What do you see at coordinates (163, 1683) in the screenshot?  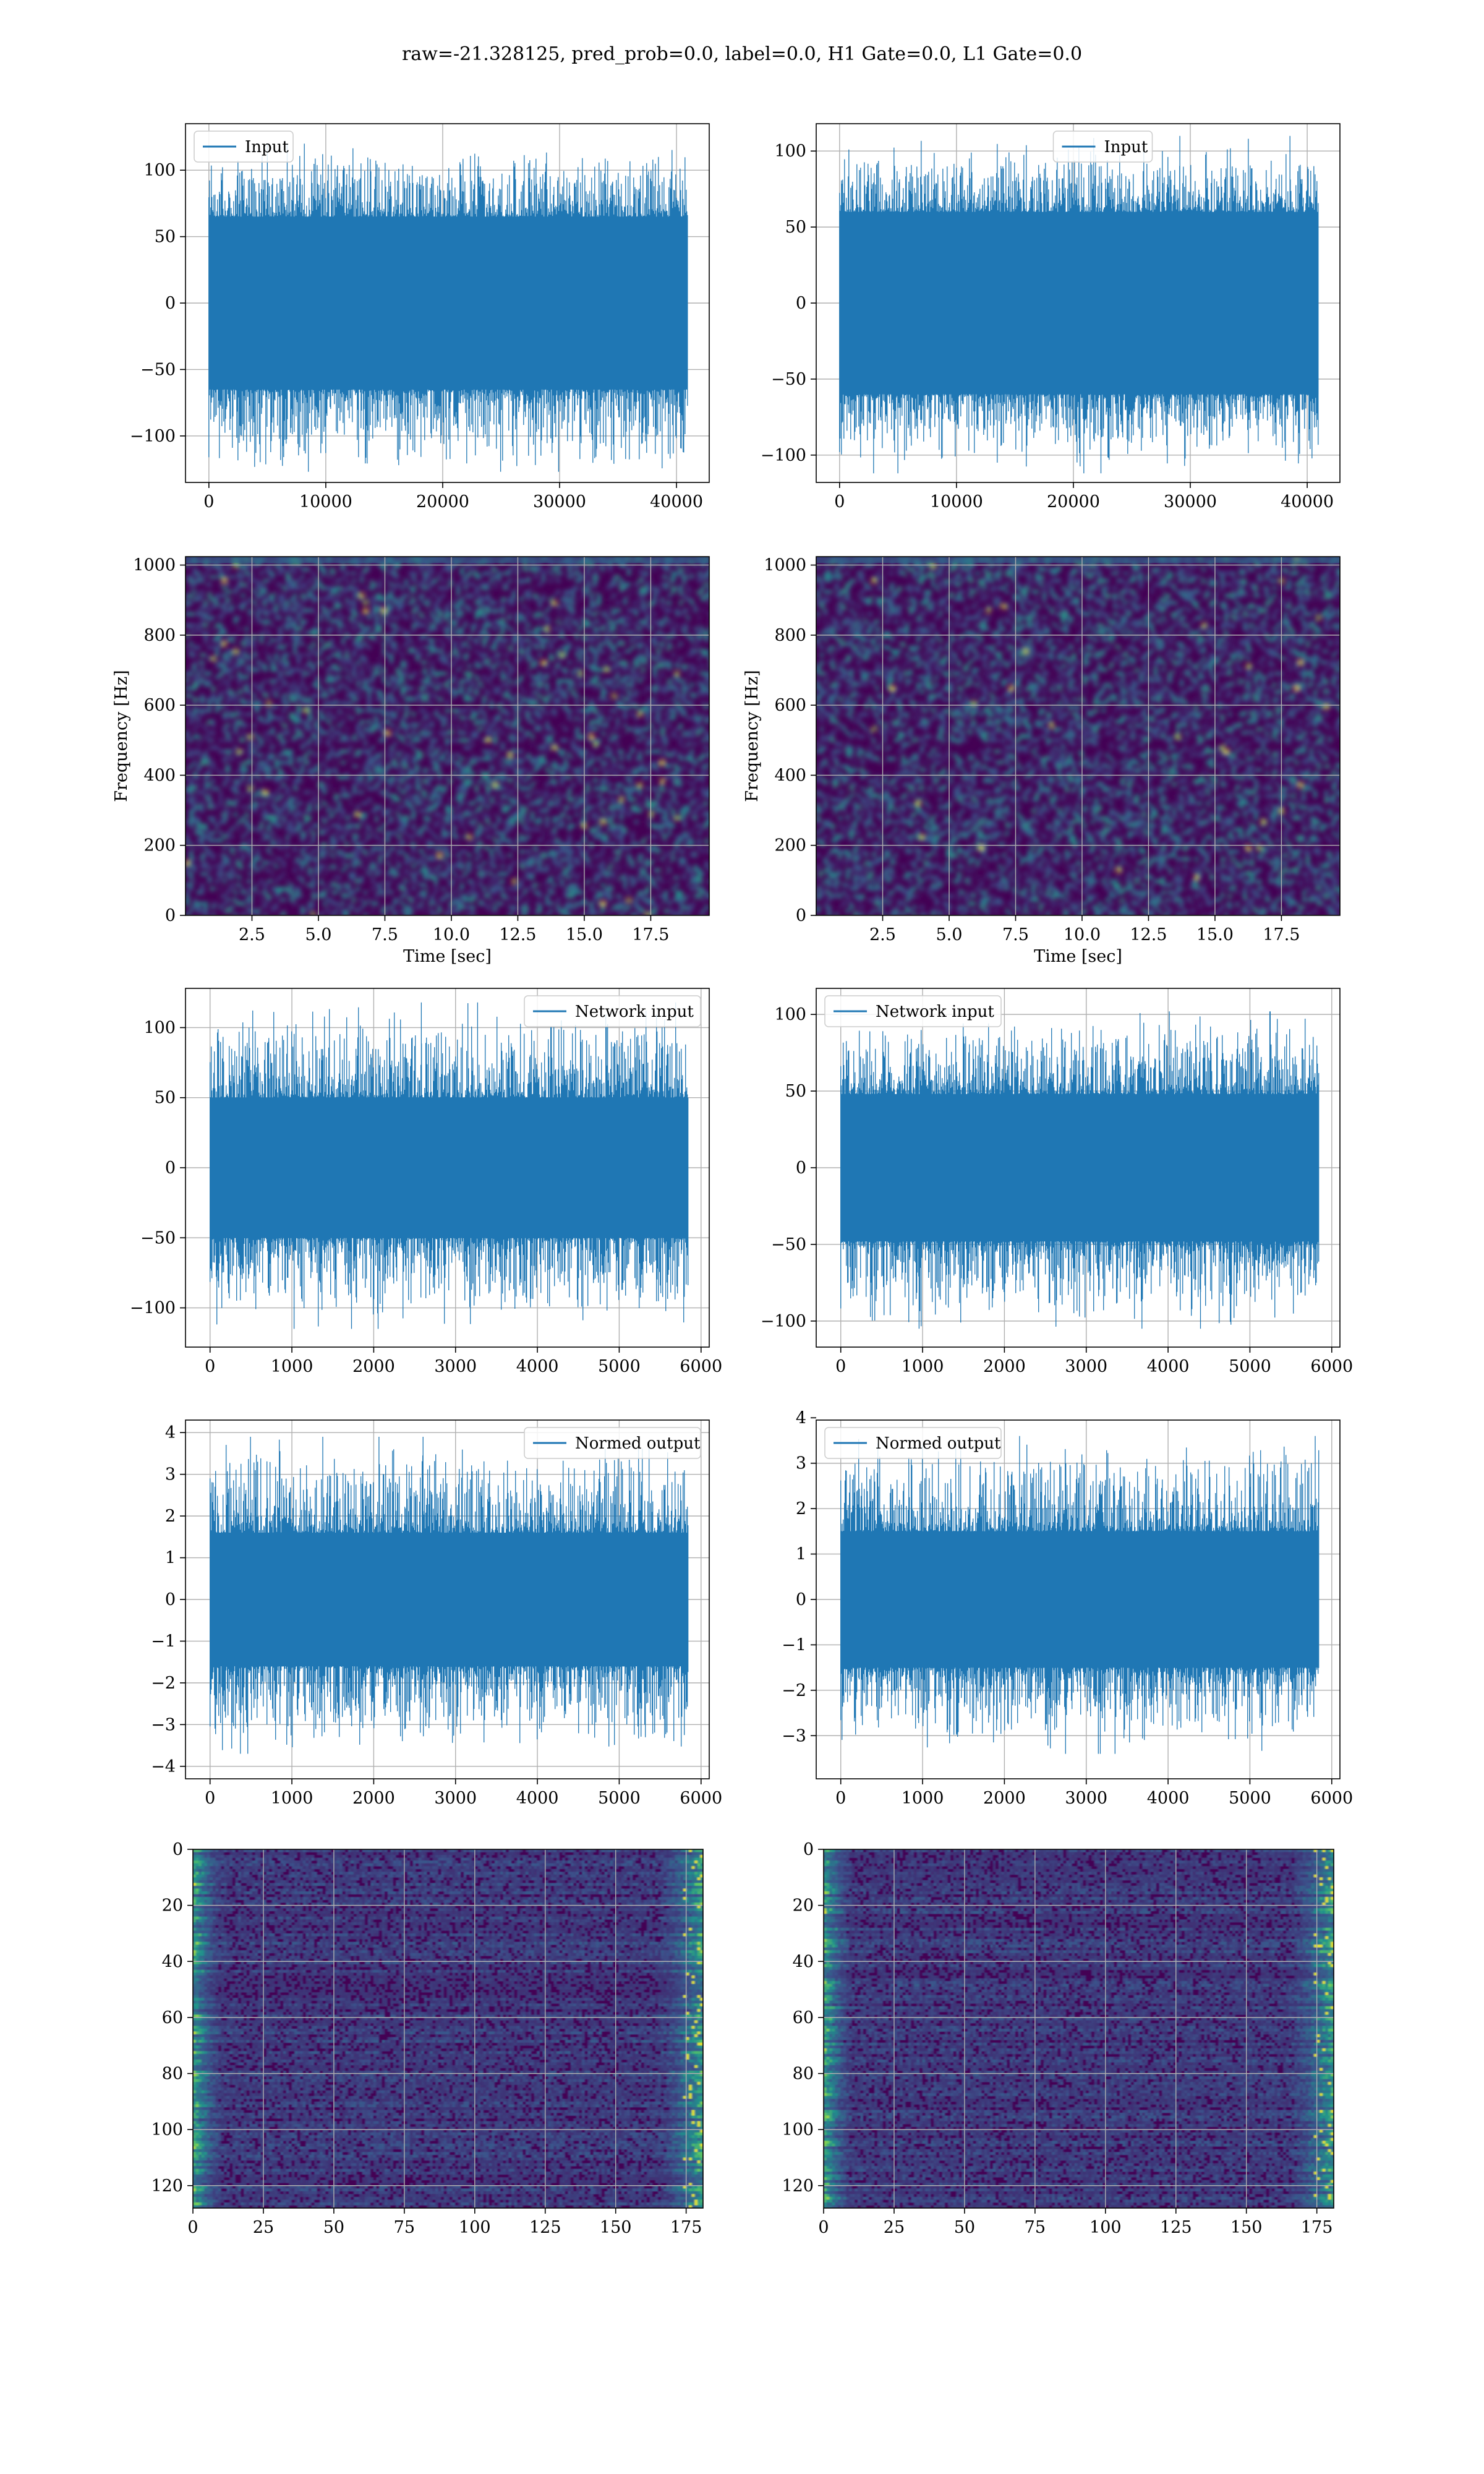 I see `y-tick-label: −2` at bounding box center [163, 1683].